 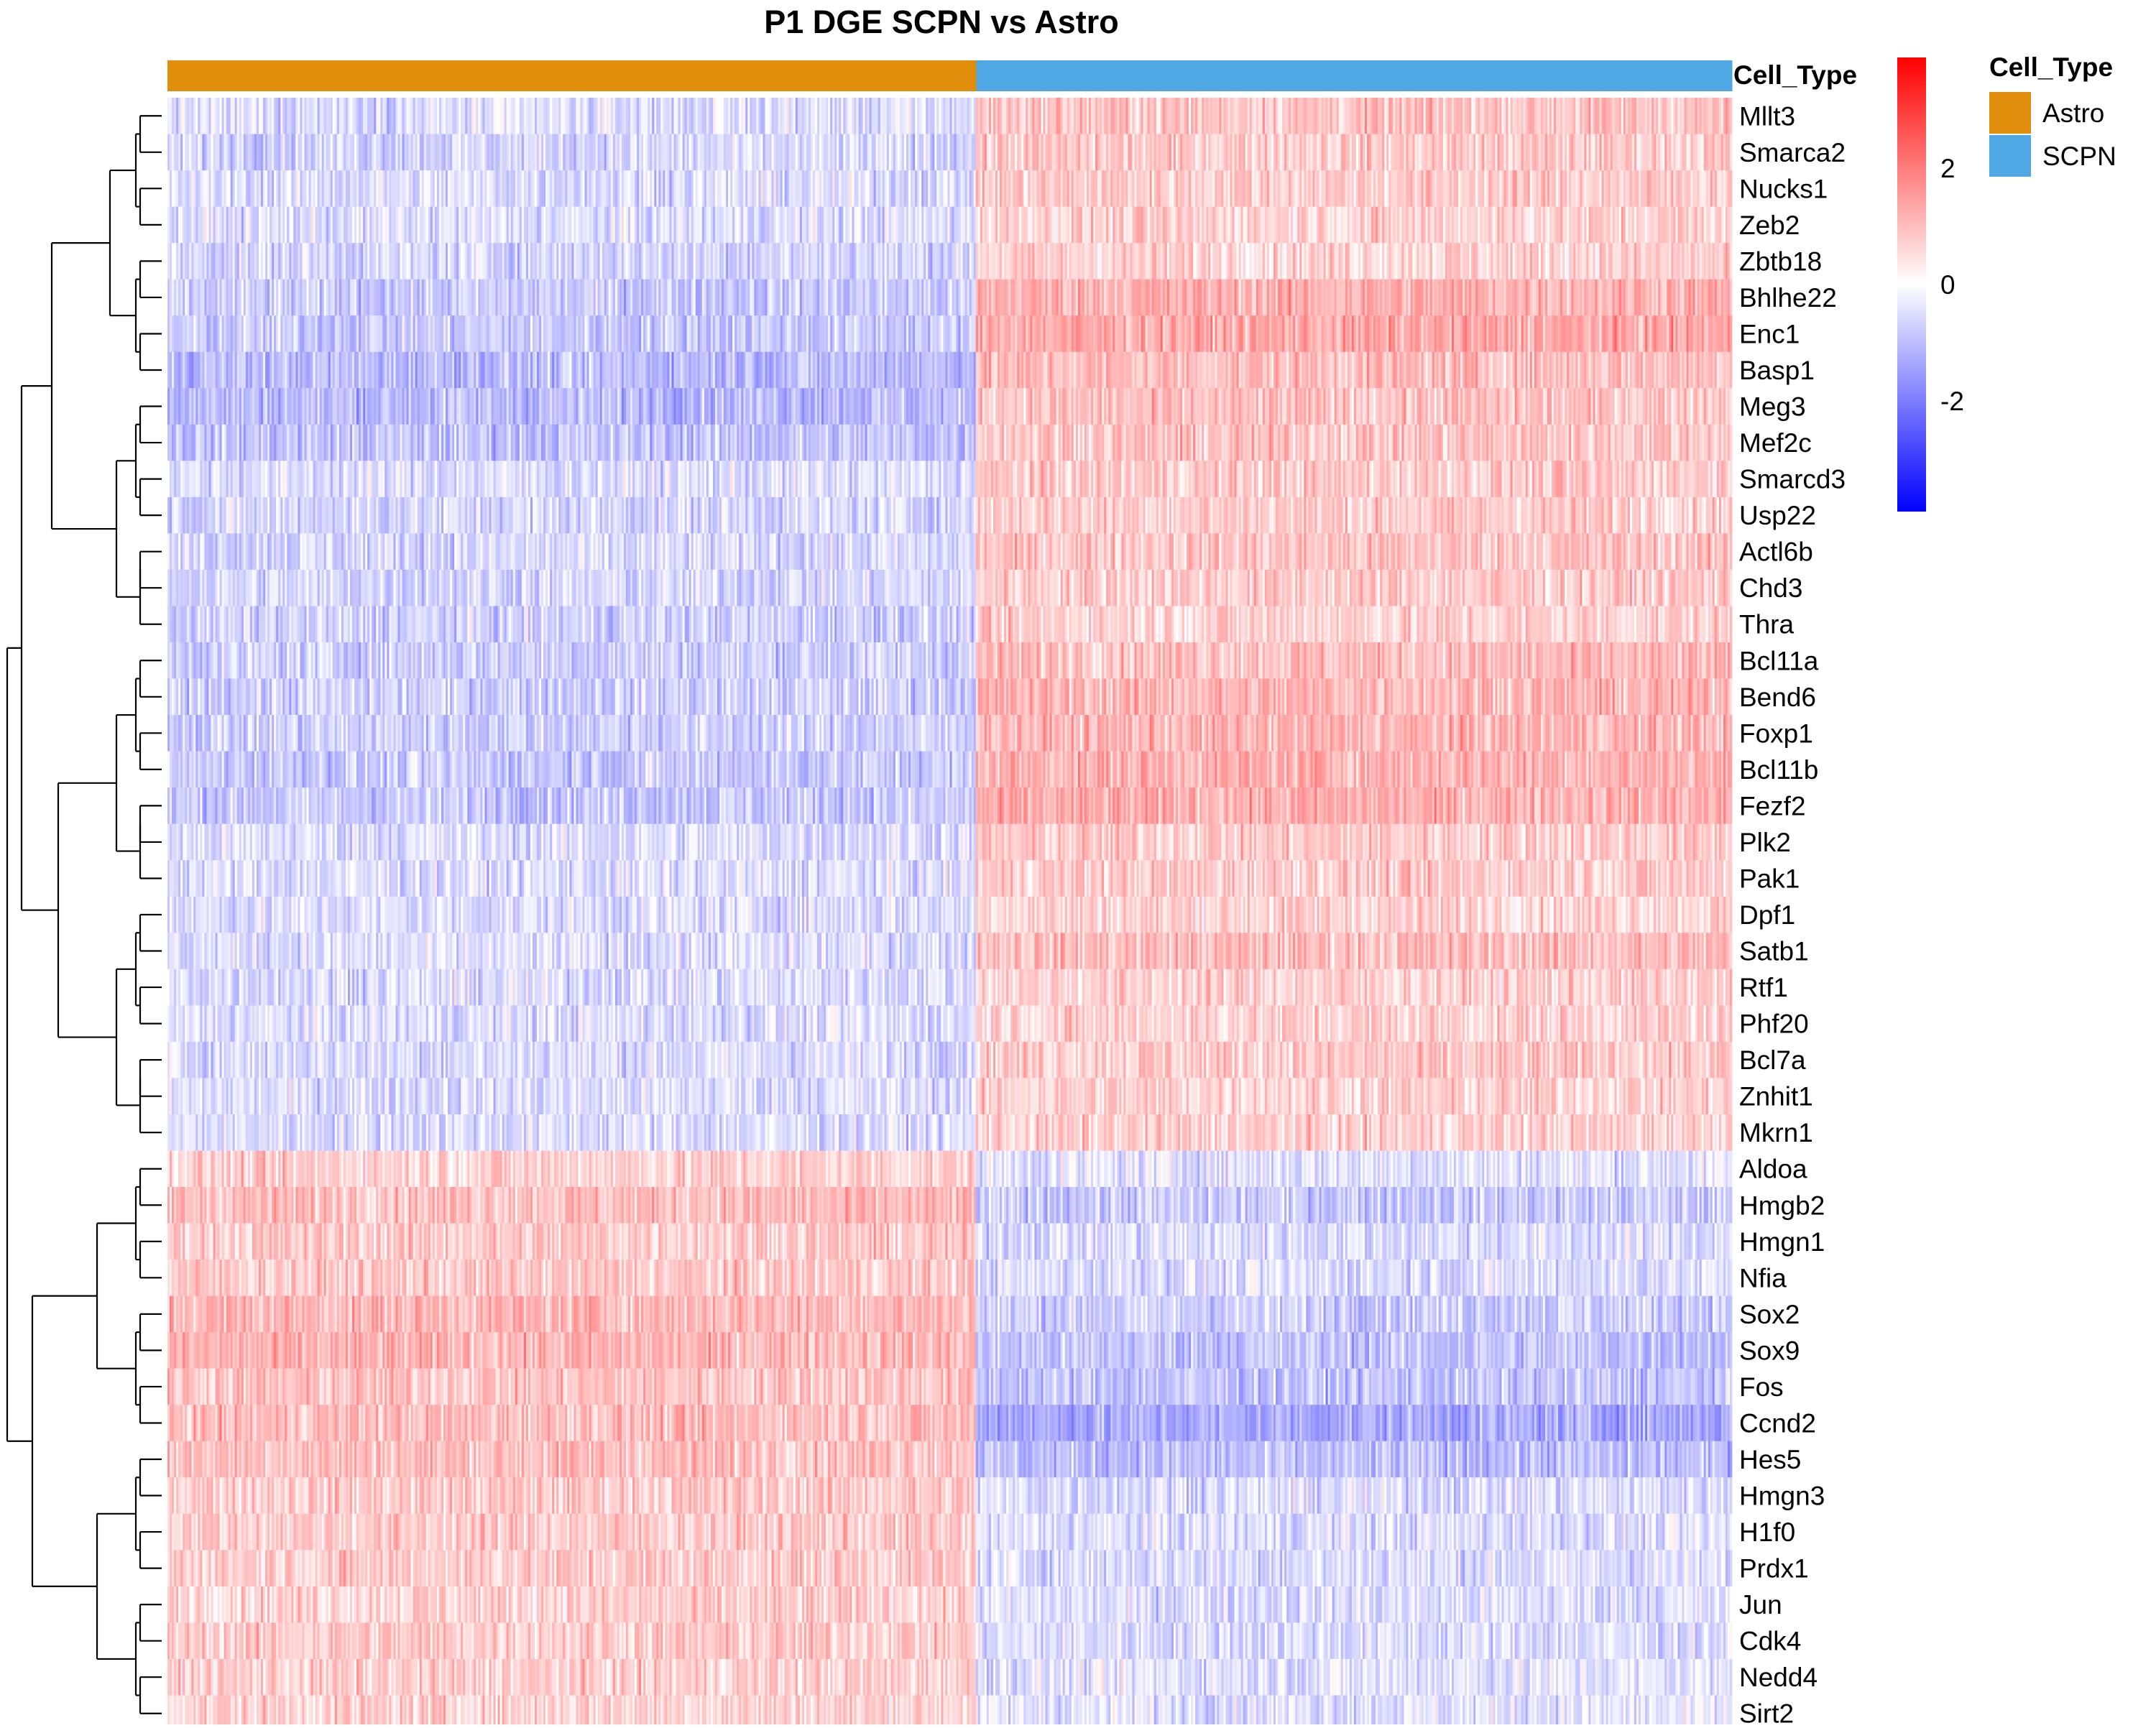 I want to click on heatmap-row-smarcd3, so click(x=950, y=479).